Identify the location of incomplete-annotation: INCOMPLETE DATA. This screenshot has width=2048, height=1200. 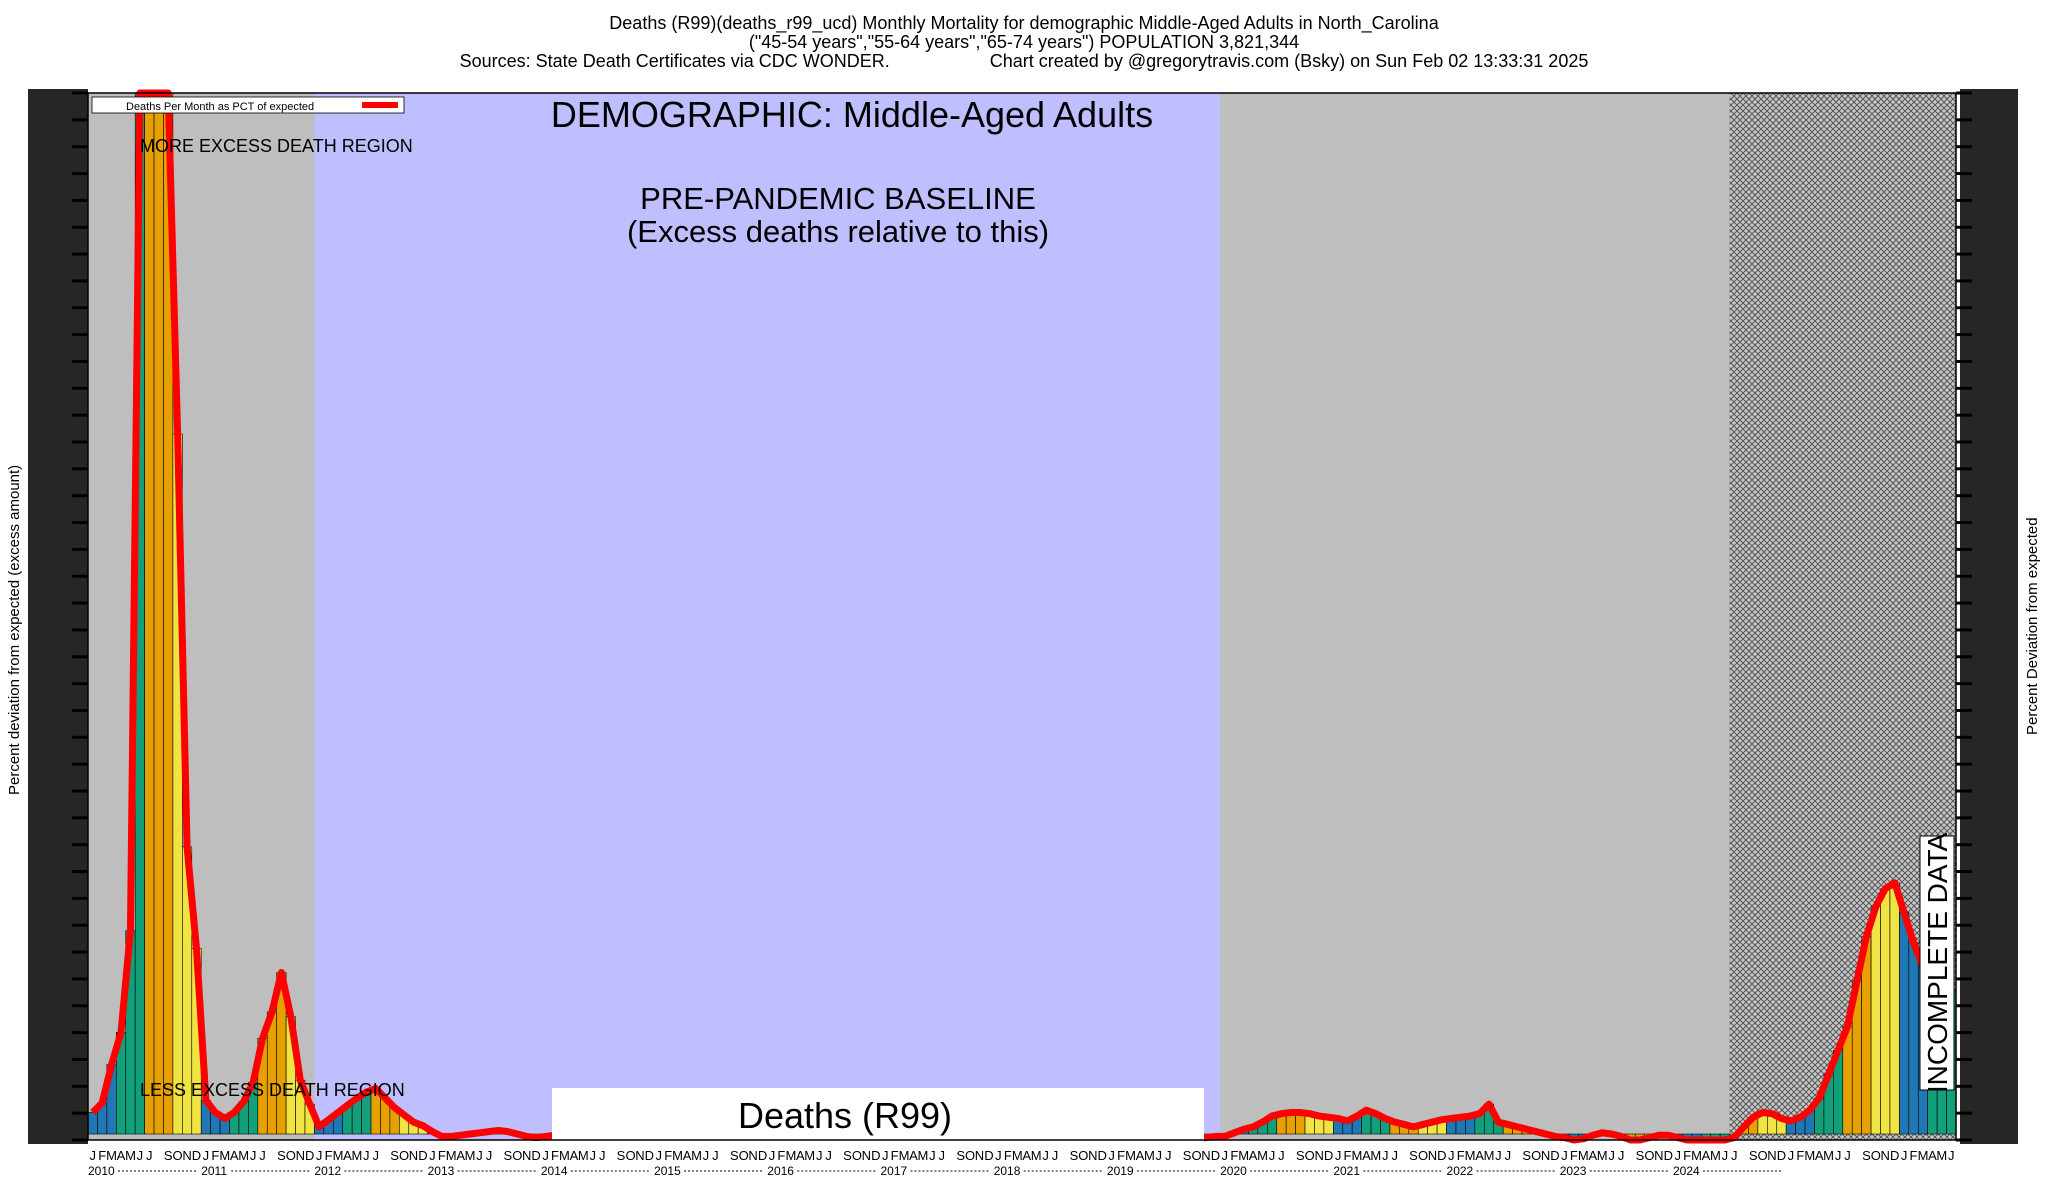
(1937, 963).